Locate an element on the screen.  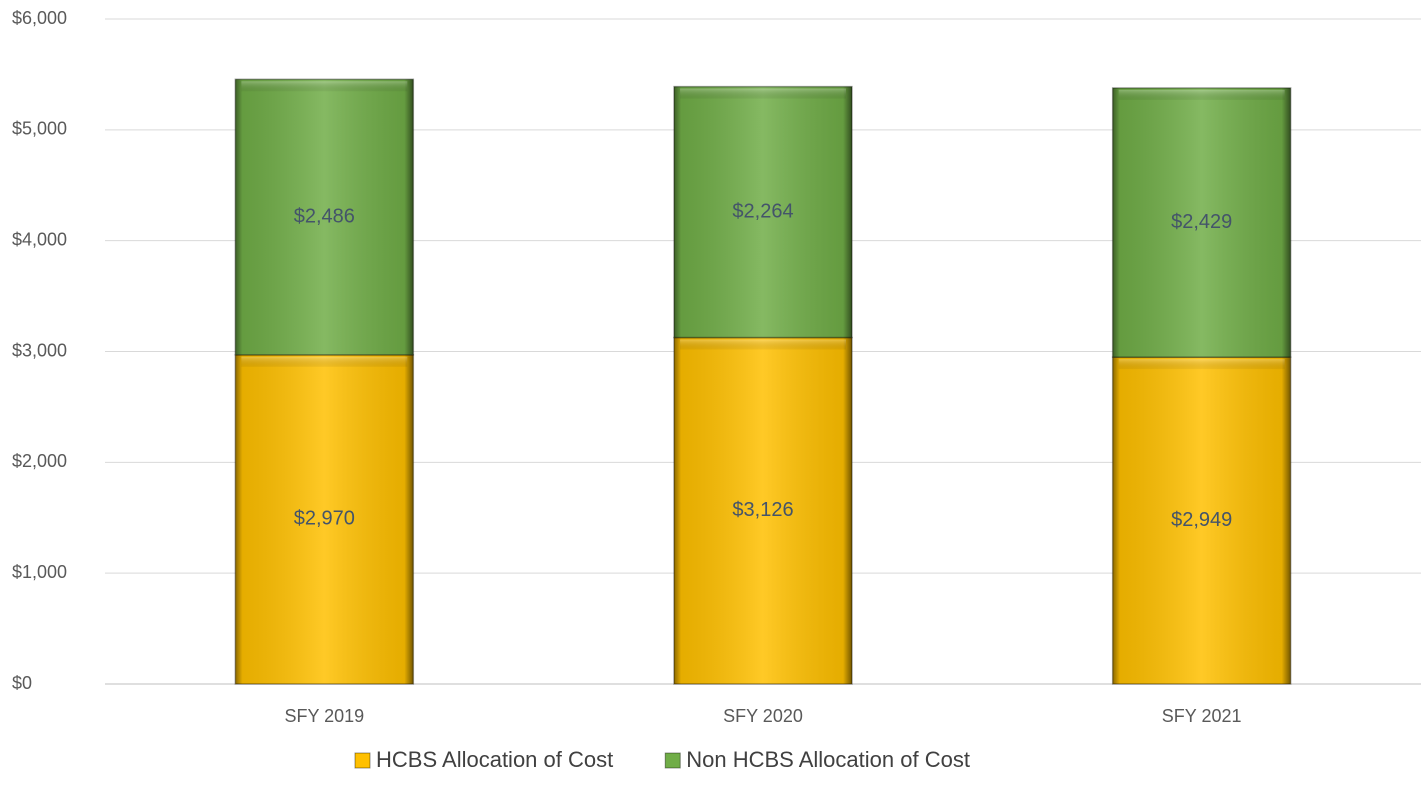
data-label: $2,970 is located at coordinates (324, 519).